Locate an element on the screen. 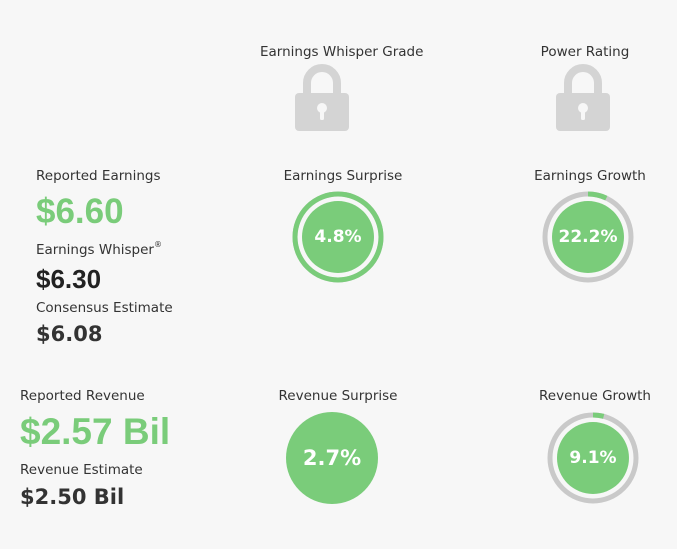 Image resolution: width=677 pixels, height=549 pixels. earnings-growth-ring-fill is located at coordinates (588, 237).